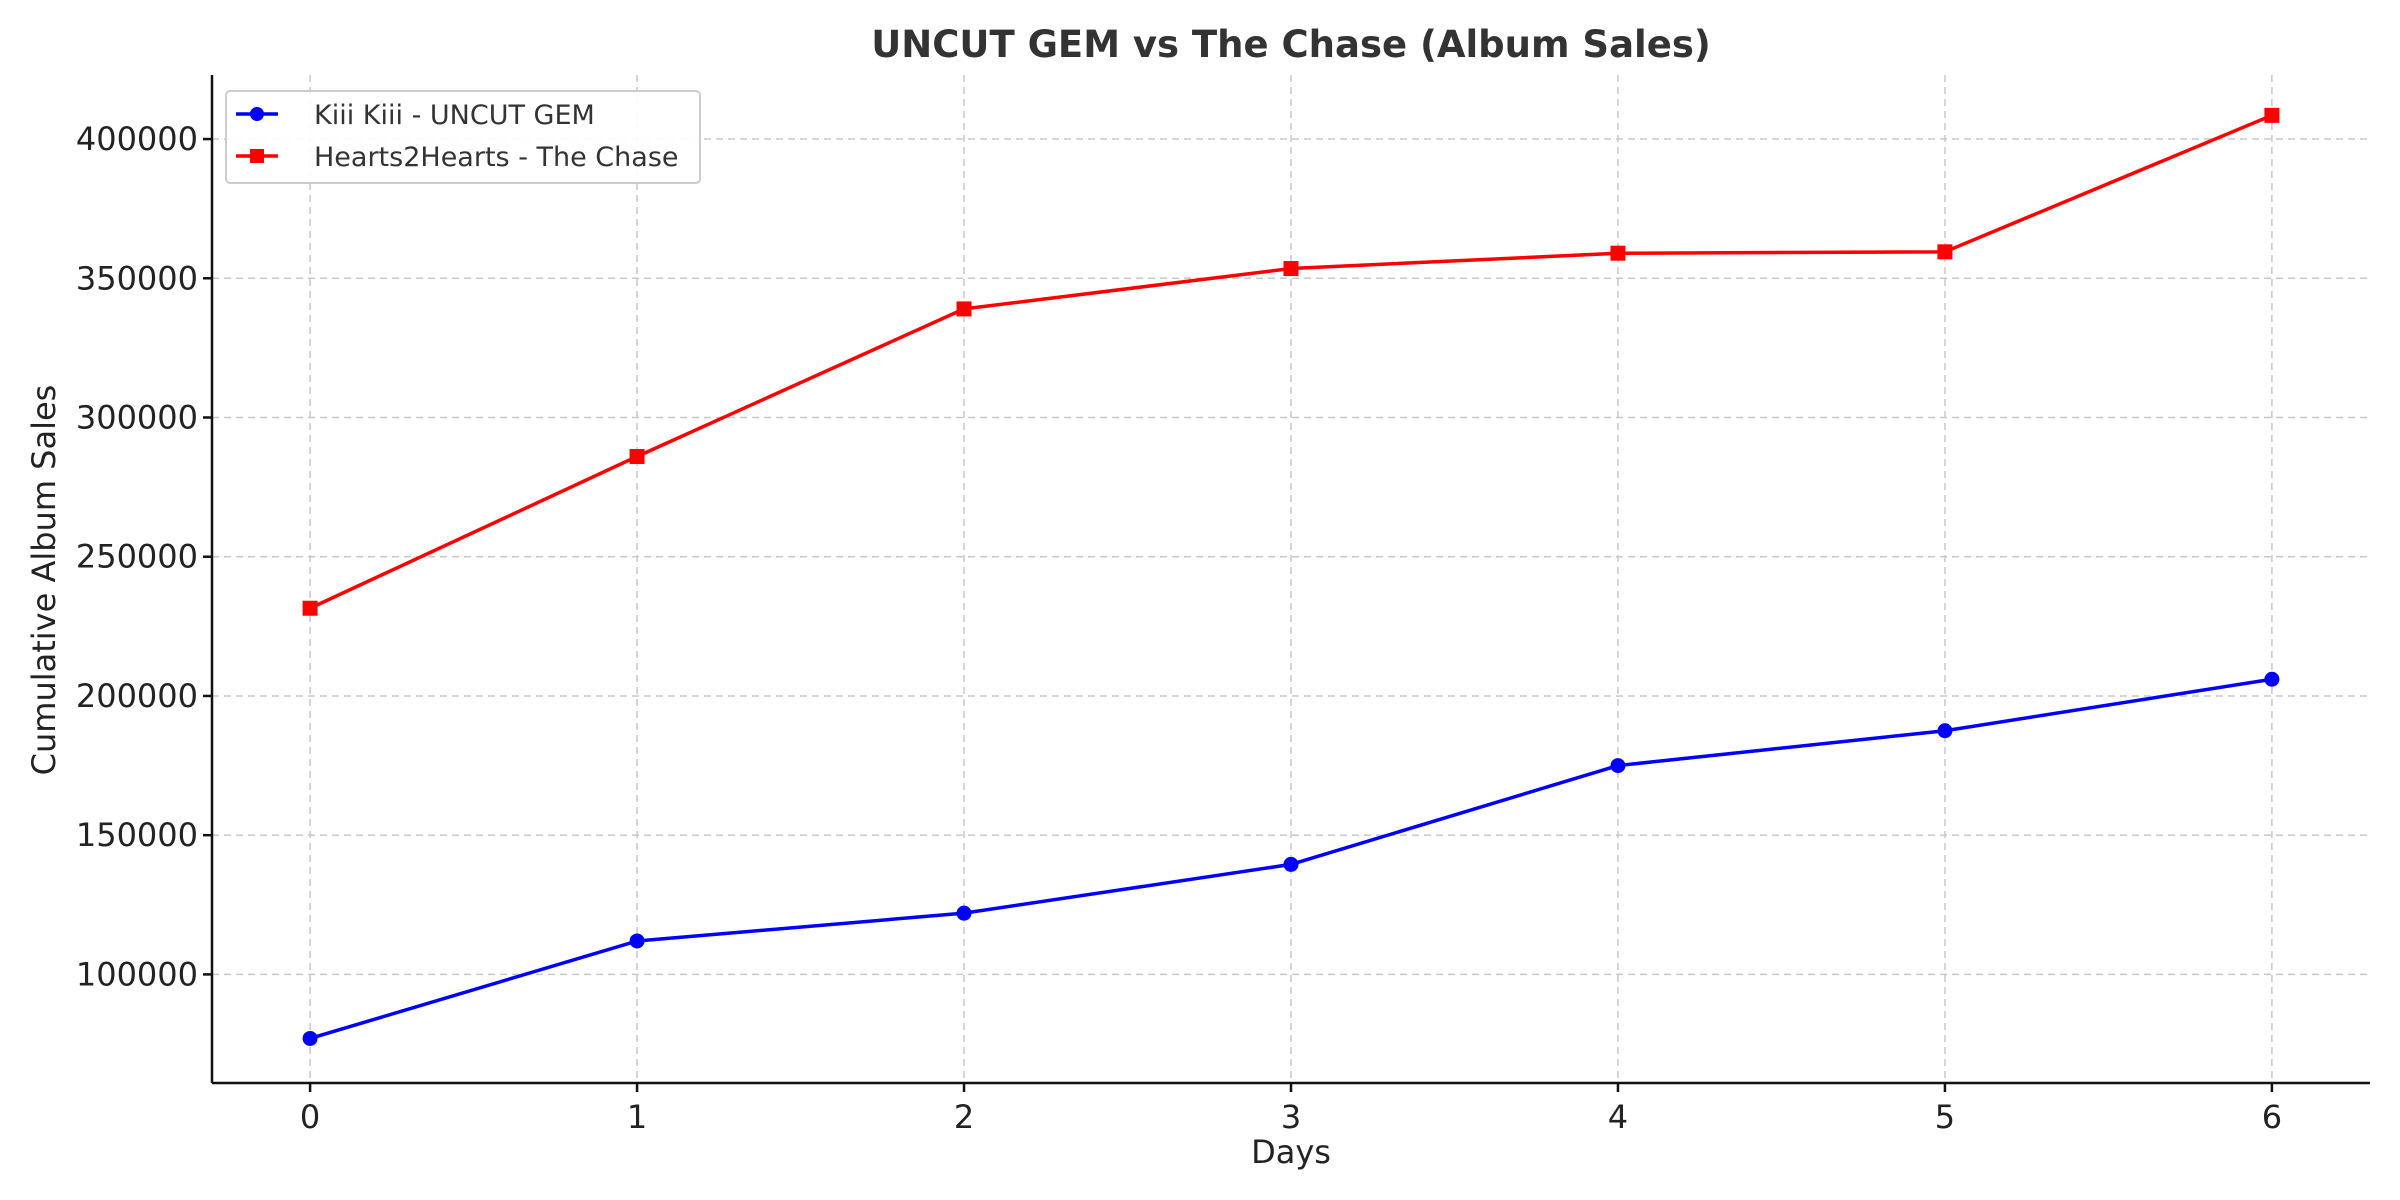  I want to click on y-axis-label: Cumulative Album Sales, so click(44, 580).